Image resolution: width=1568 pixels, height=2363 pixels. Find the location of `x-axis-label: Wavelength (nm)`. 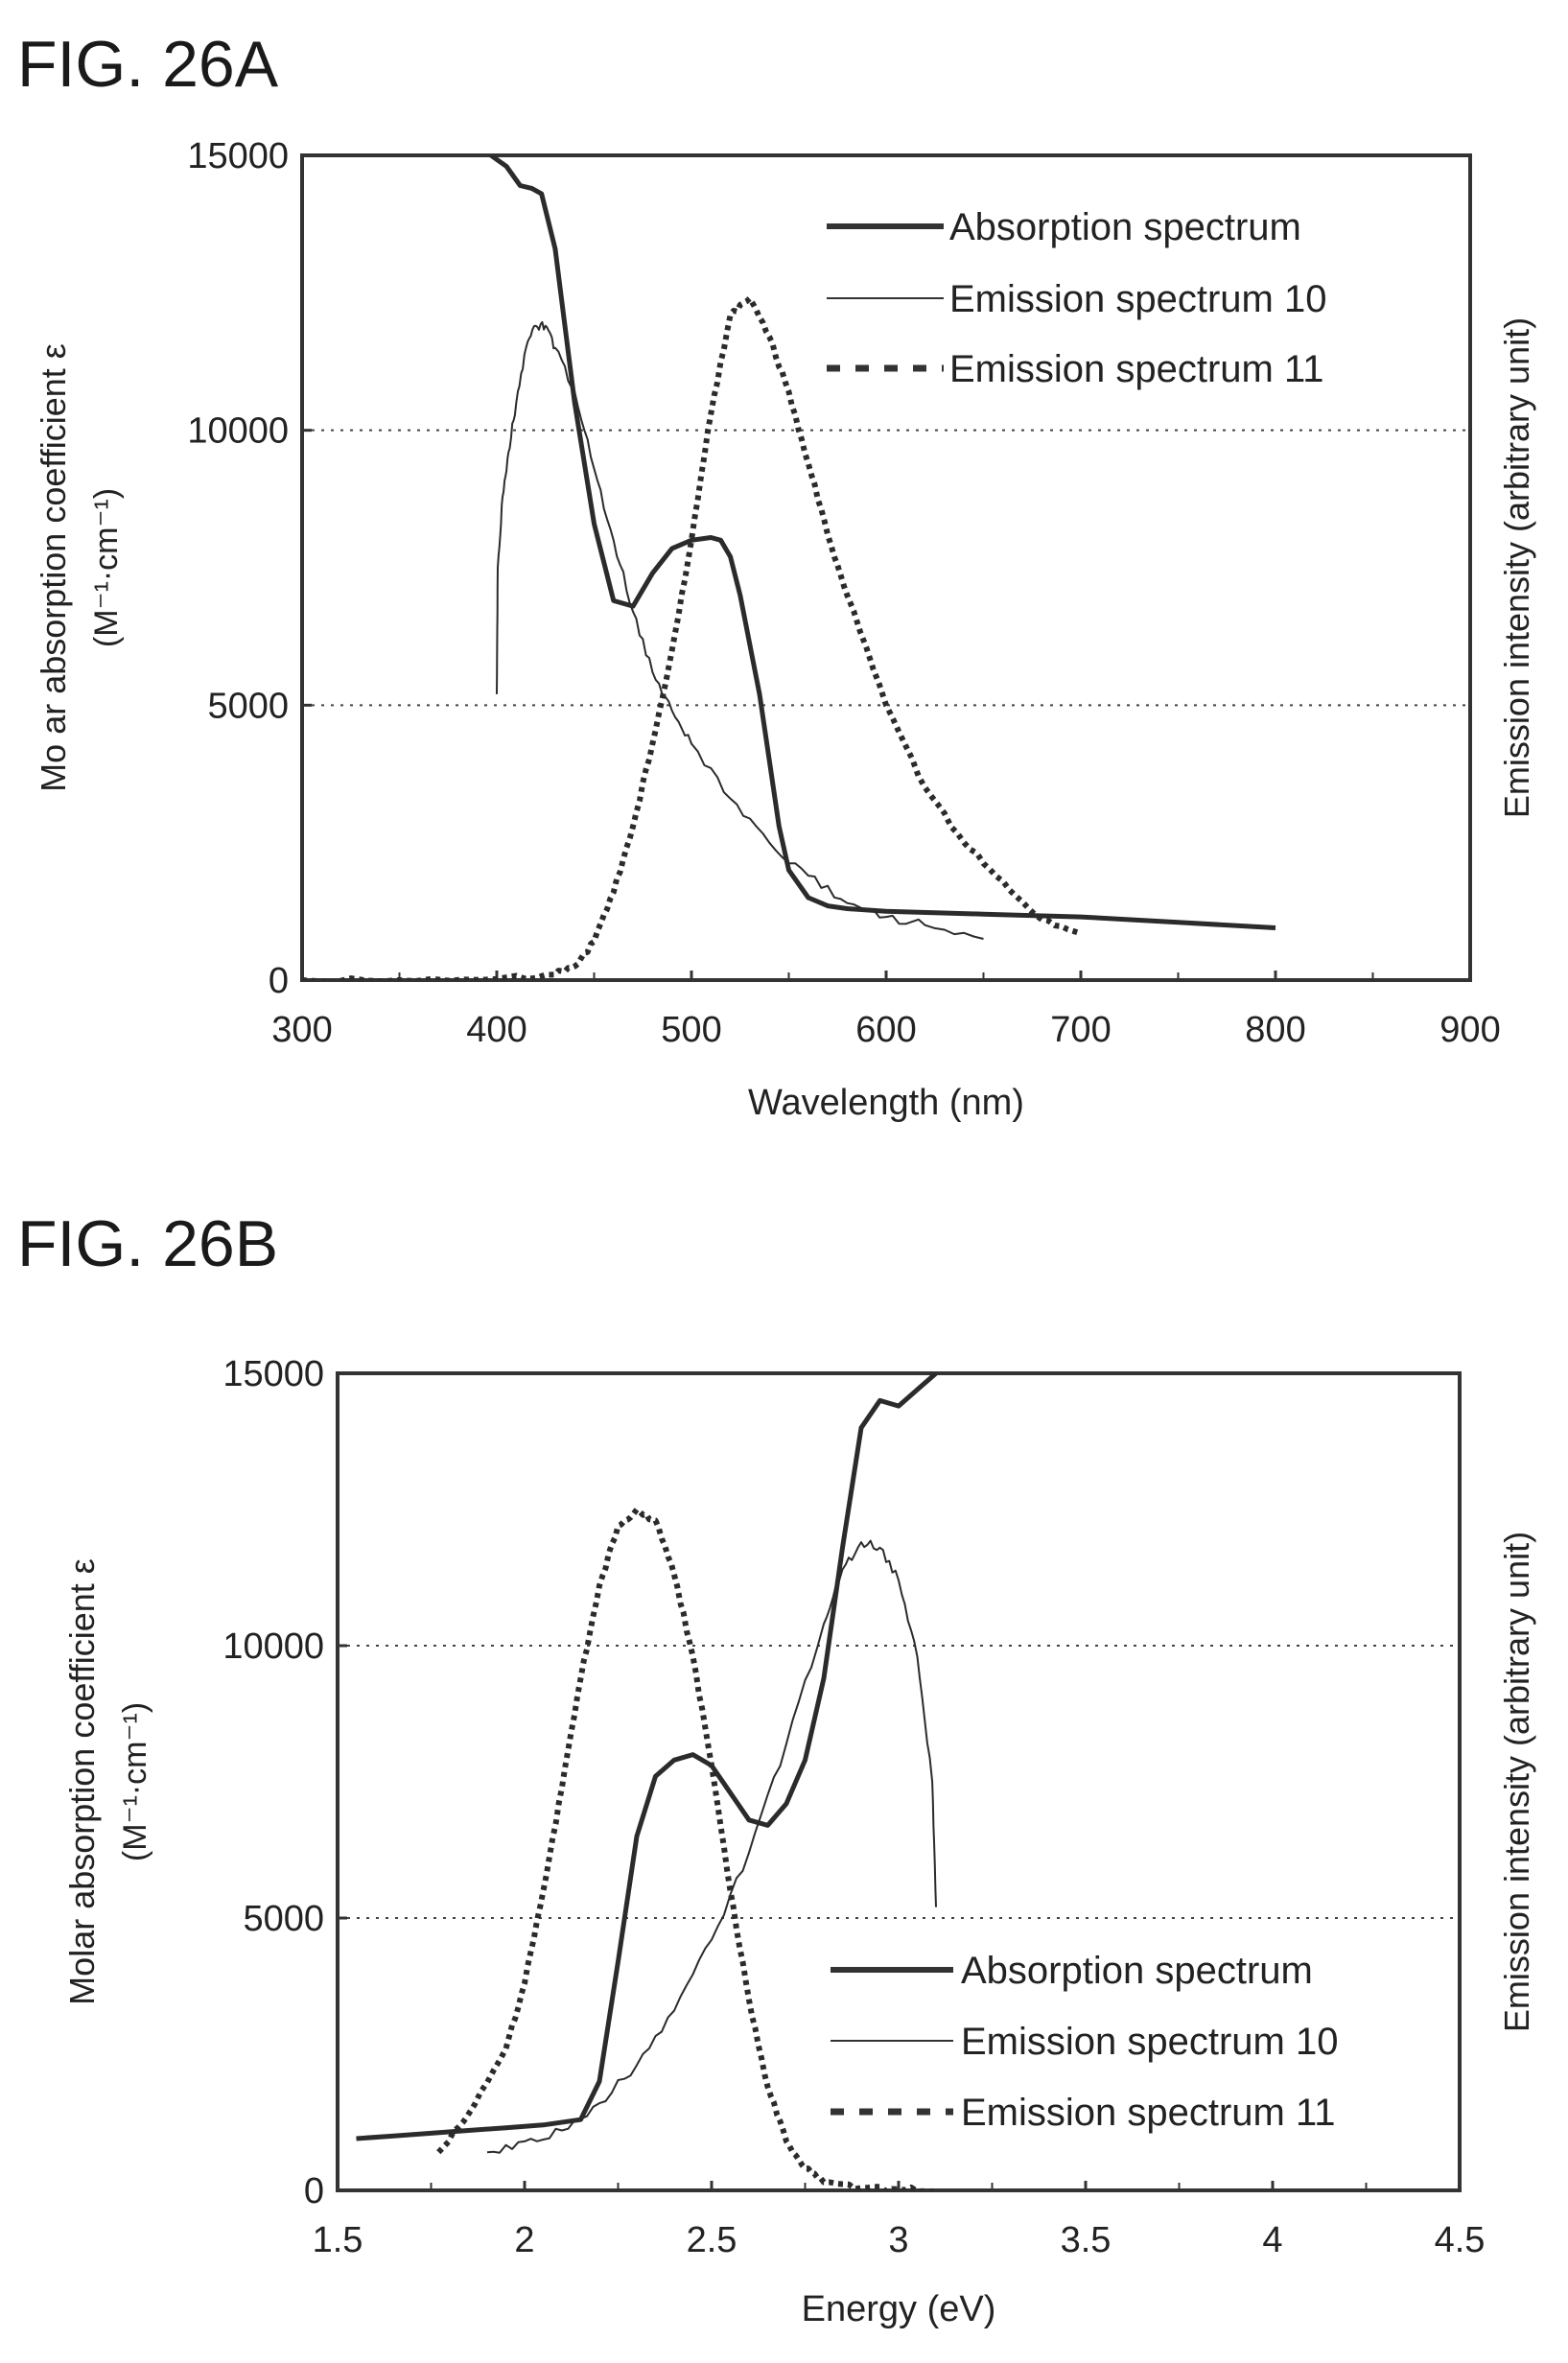

x-axis-label: Wavelength (nm) is located at coordinates (886, 1103).